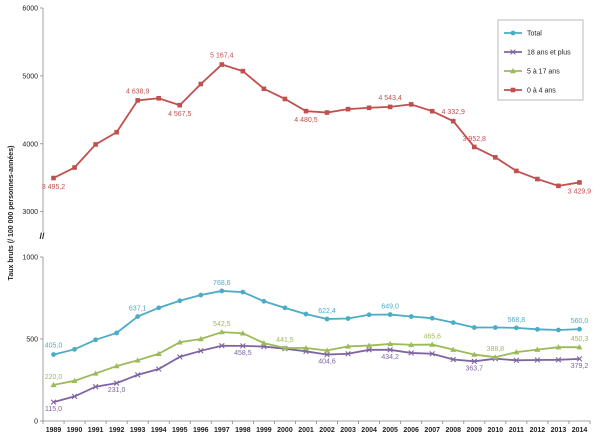 This screenshot has height=439, width=600. What do you see at coordinates (348, 430) in the screenshot?
I see `x-tick-label: 2003` at bounding box center [348, 430].